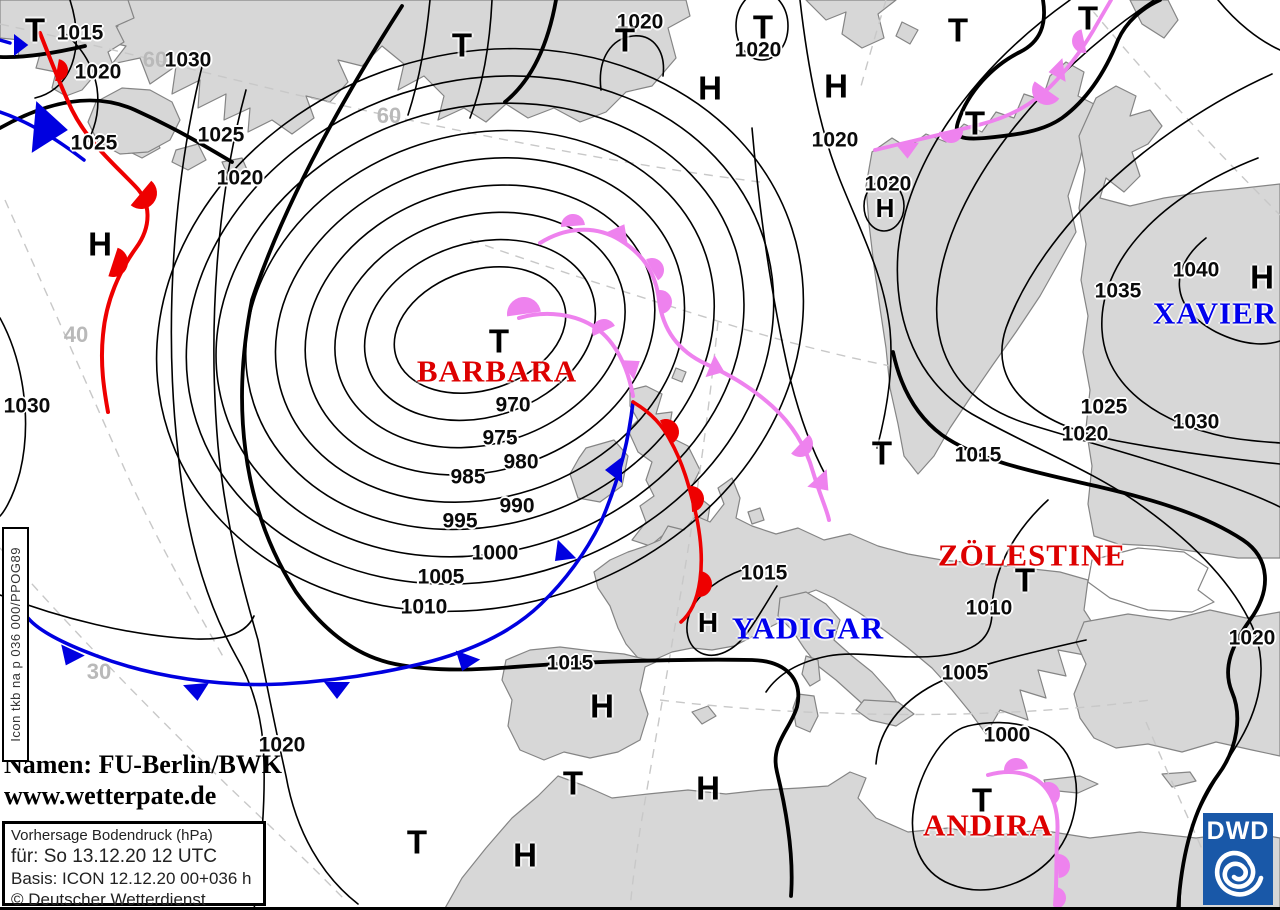 This screenshot has width=1280, height=910. I want to click on warm-front-uk, so click(671, 512).